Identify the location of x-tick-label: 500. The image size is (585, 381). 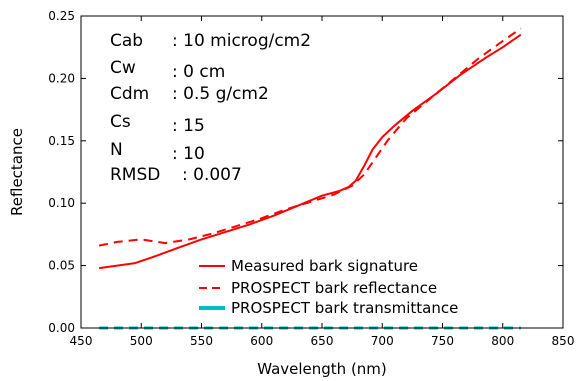
(141, 341).